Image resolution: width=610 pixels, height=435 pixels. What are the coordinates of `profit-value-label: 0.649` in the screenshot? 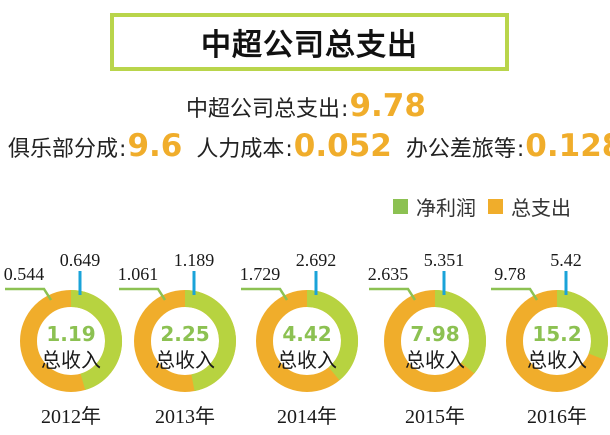 It's located at (80, 260).